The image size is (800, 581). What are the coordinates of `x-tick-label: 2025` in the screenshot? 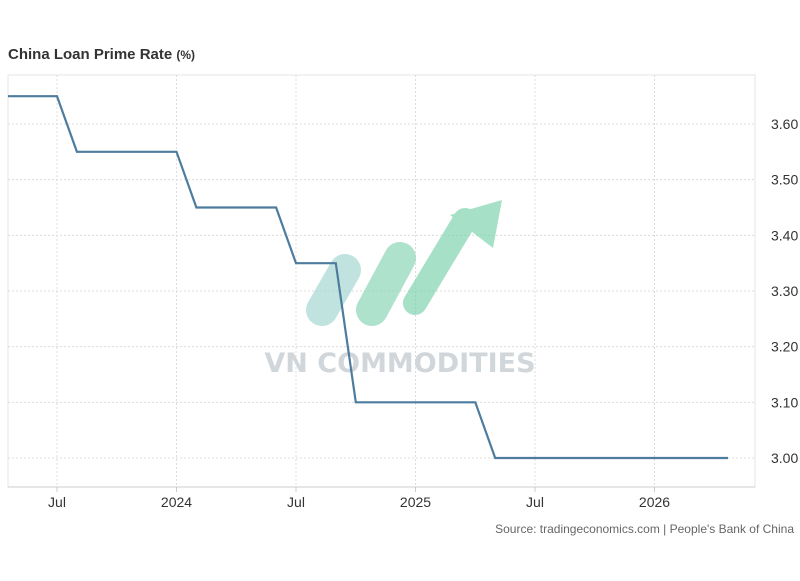 It's located at (415, 502).